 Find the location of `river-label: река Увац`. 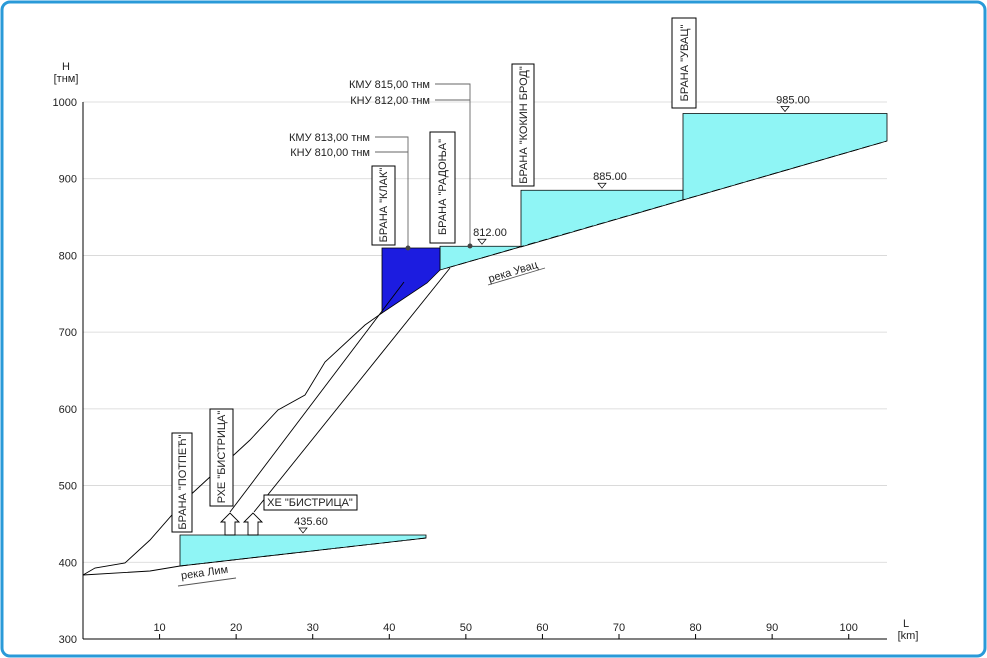

river-label: река Увац is located at coordinates (513, 272).